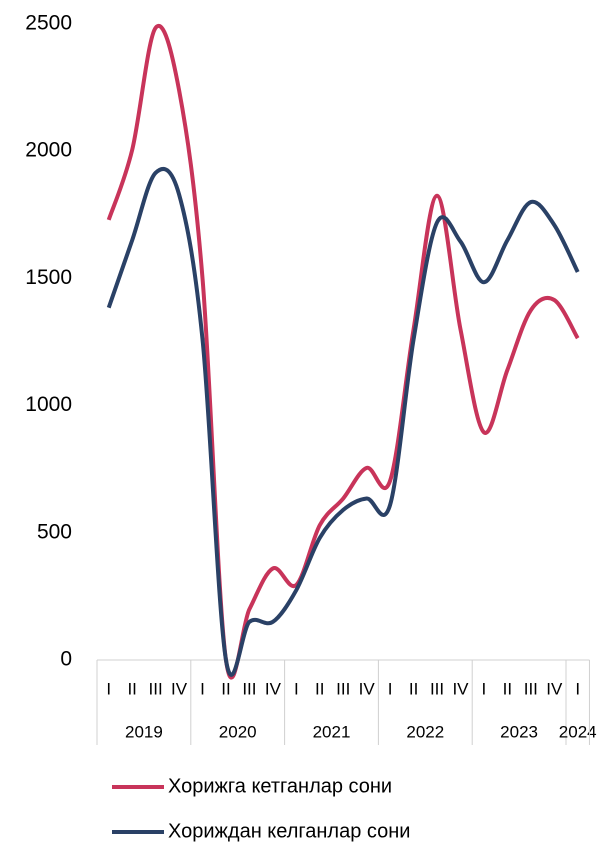 The height and width of the screenshot is (847, 606). I want to click on legend-label: Хориждан келганлар сони, so click(289, 831).